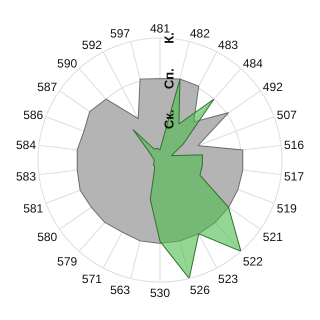 This screenshot has height=320, width=320. I want to click on spoke-label: 580, so click(47, 237).